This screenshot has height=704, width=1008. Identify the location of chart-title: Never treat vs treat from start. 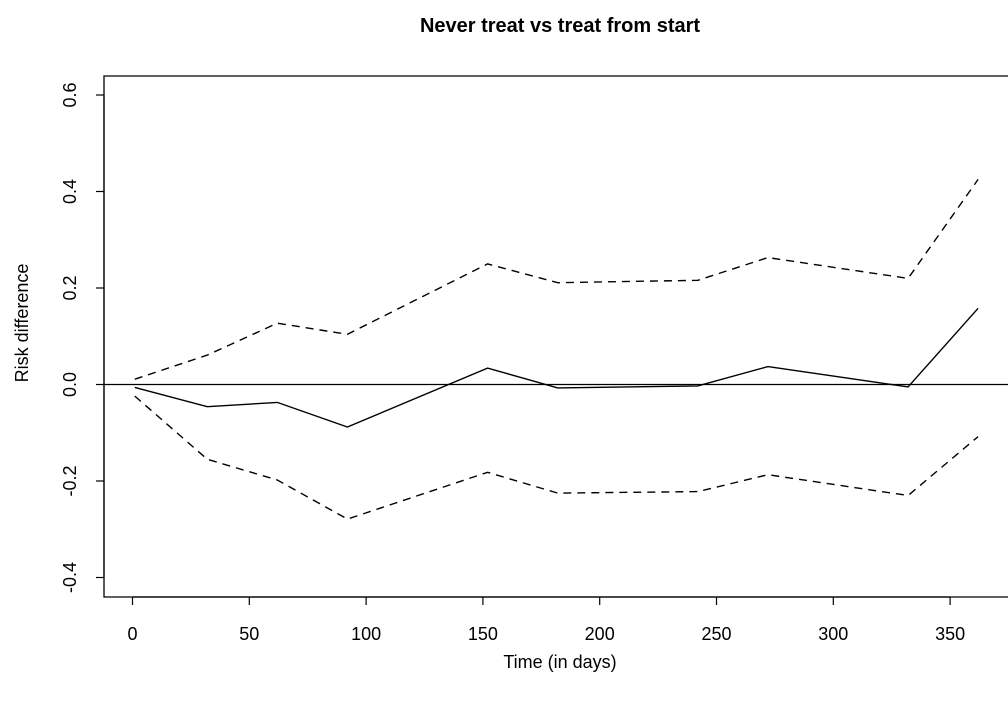
(560, 26).